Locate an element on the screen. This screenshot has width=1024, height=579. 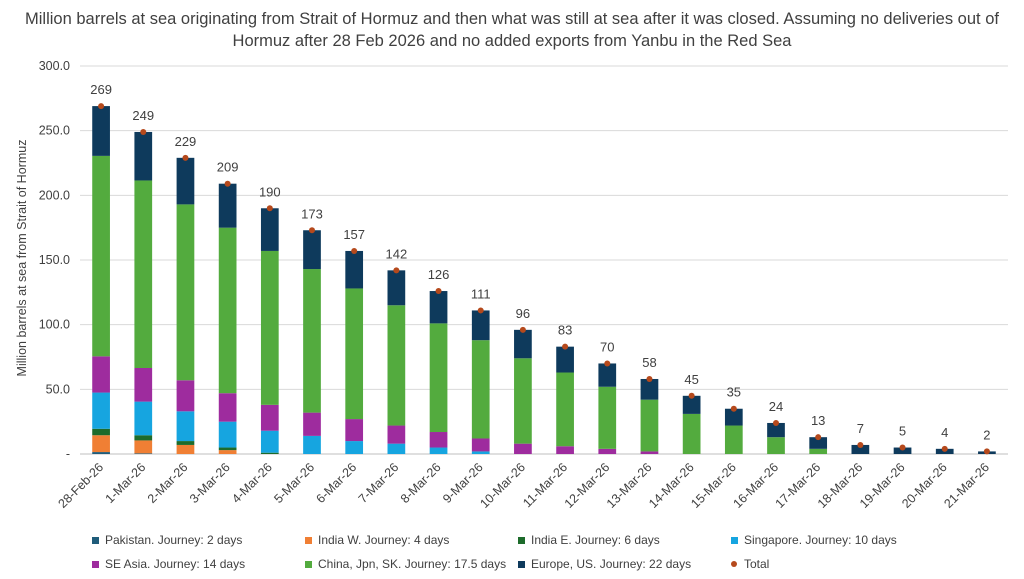
y-tick-label: 150.0 is located at coordinates (54, 260).